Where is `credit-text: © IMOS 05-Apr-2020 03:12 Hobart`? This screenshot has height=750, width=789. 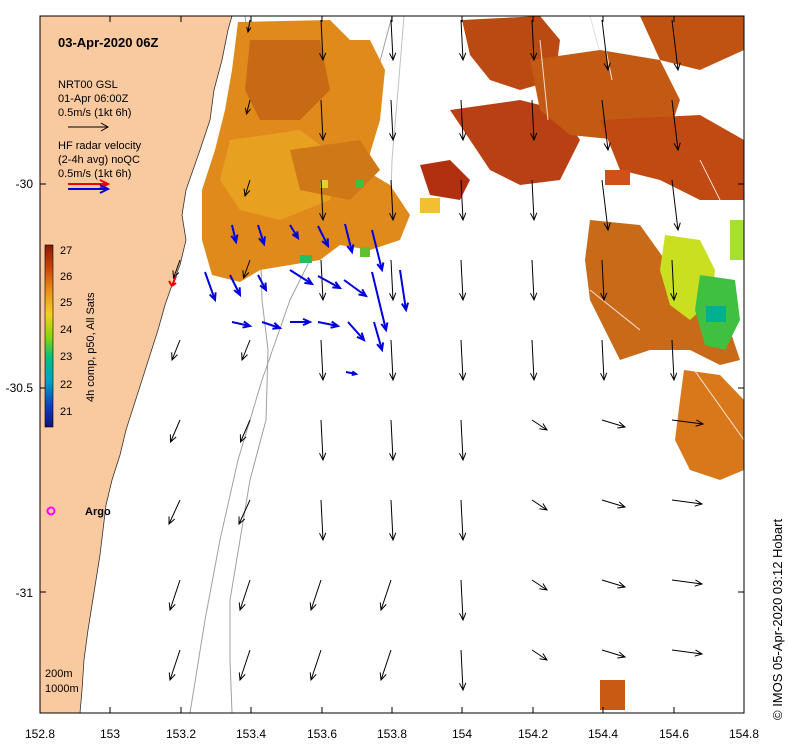
credit-text: © IMOS 05-Apr-2020 03:12 Hobart is located at coordinates (777, 619).